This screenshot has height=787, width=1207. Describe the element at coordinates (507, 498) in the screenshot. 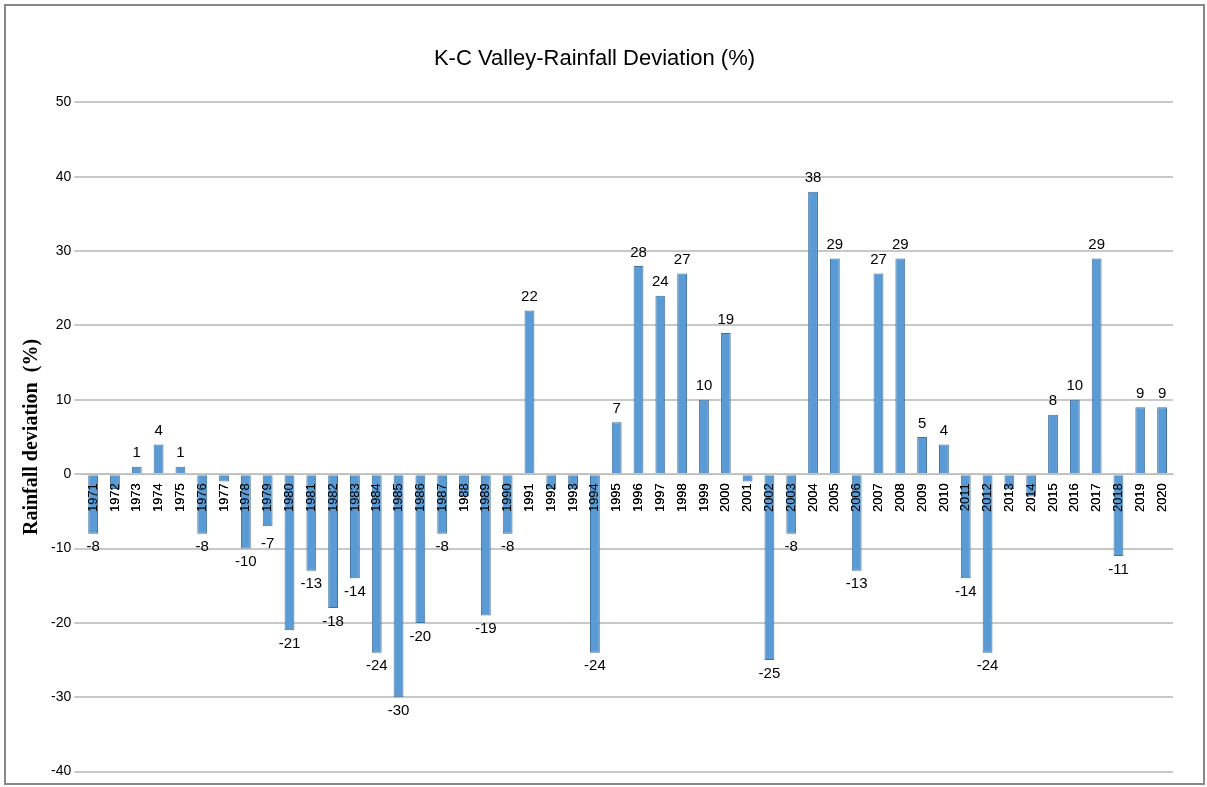

I see `x-tick-label: 1990` at that location.